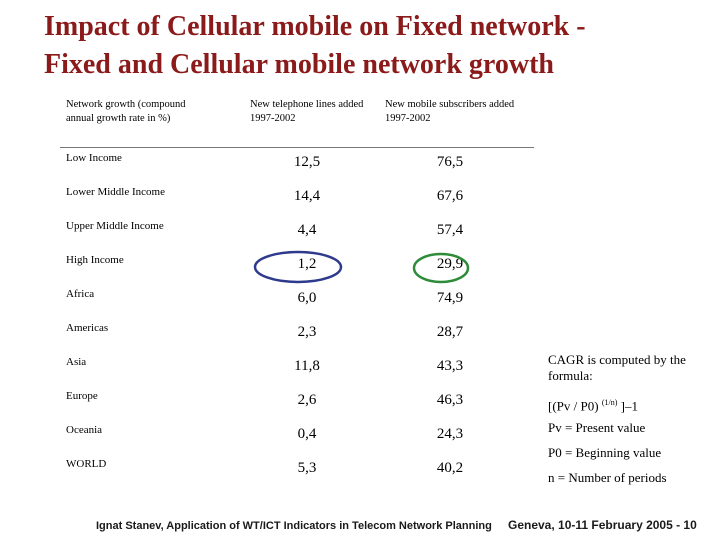  I want to click on table-row: Oceania 0,4 24,3, so click(297, 437).